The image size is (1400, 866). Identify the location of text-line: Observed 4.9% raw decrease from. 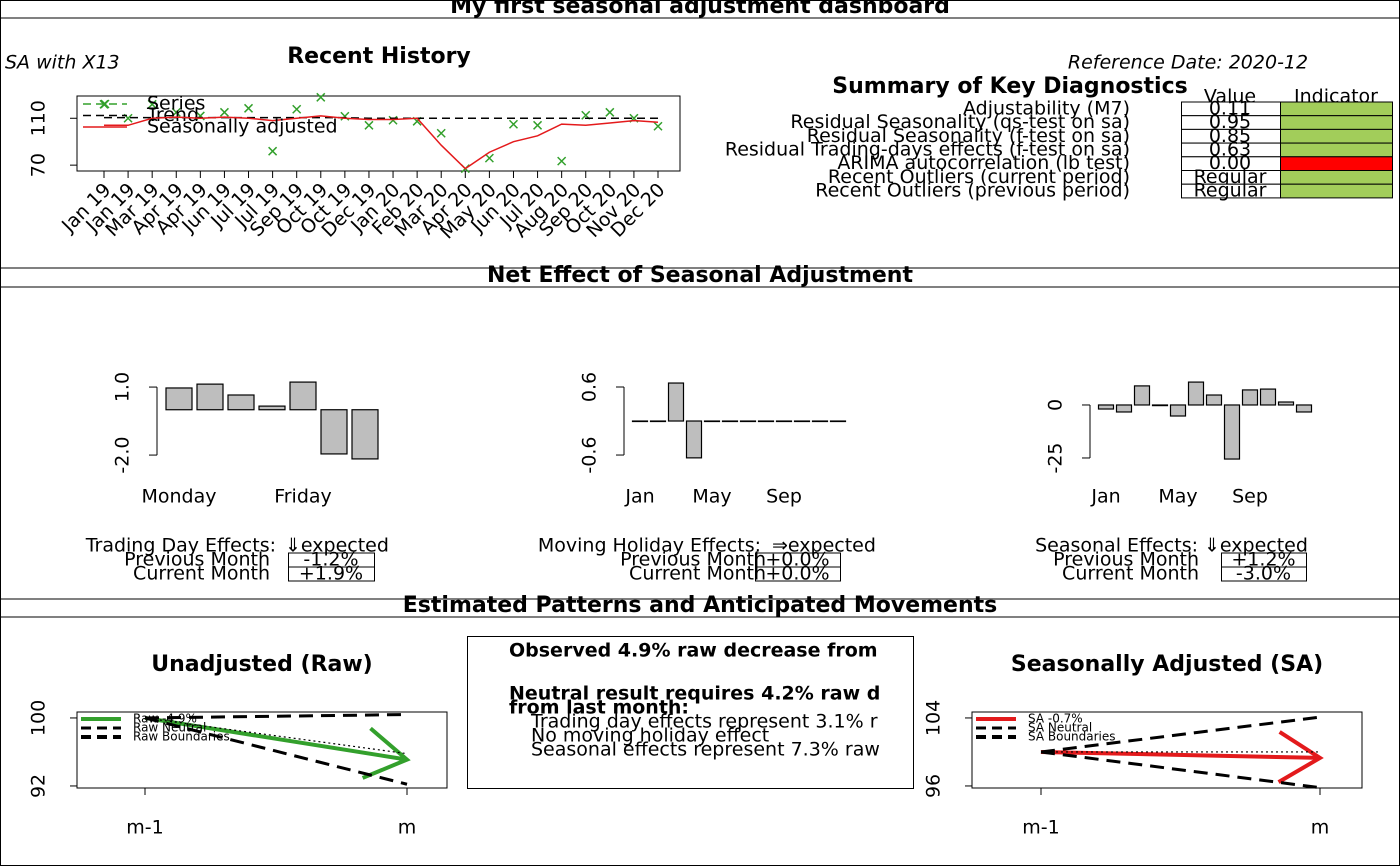
(693, 651).